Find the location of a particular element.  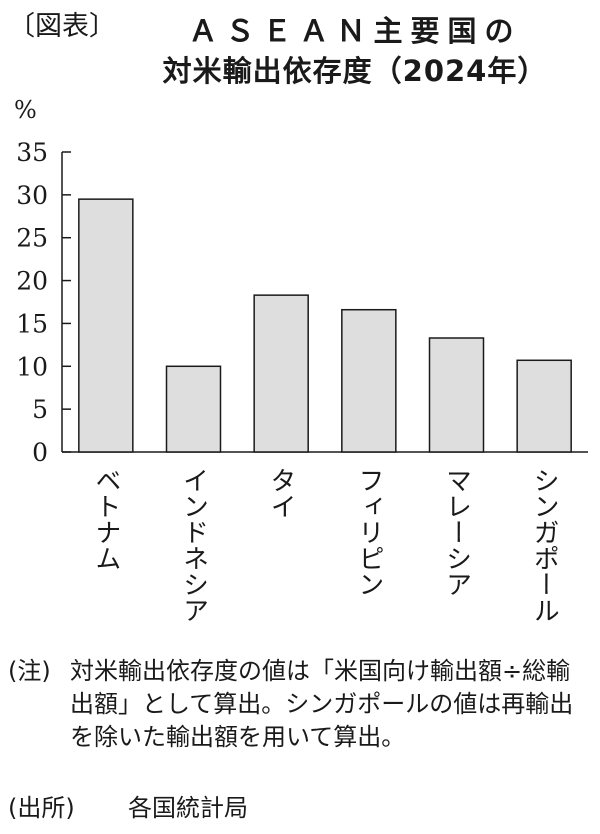

category-label: フィリピン is located at coordinates (368, 532).